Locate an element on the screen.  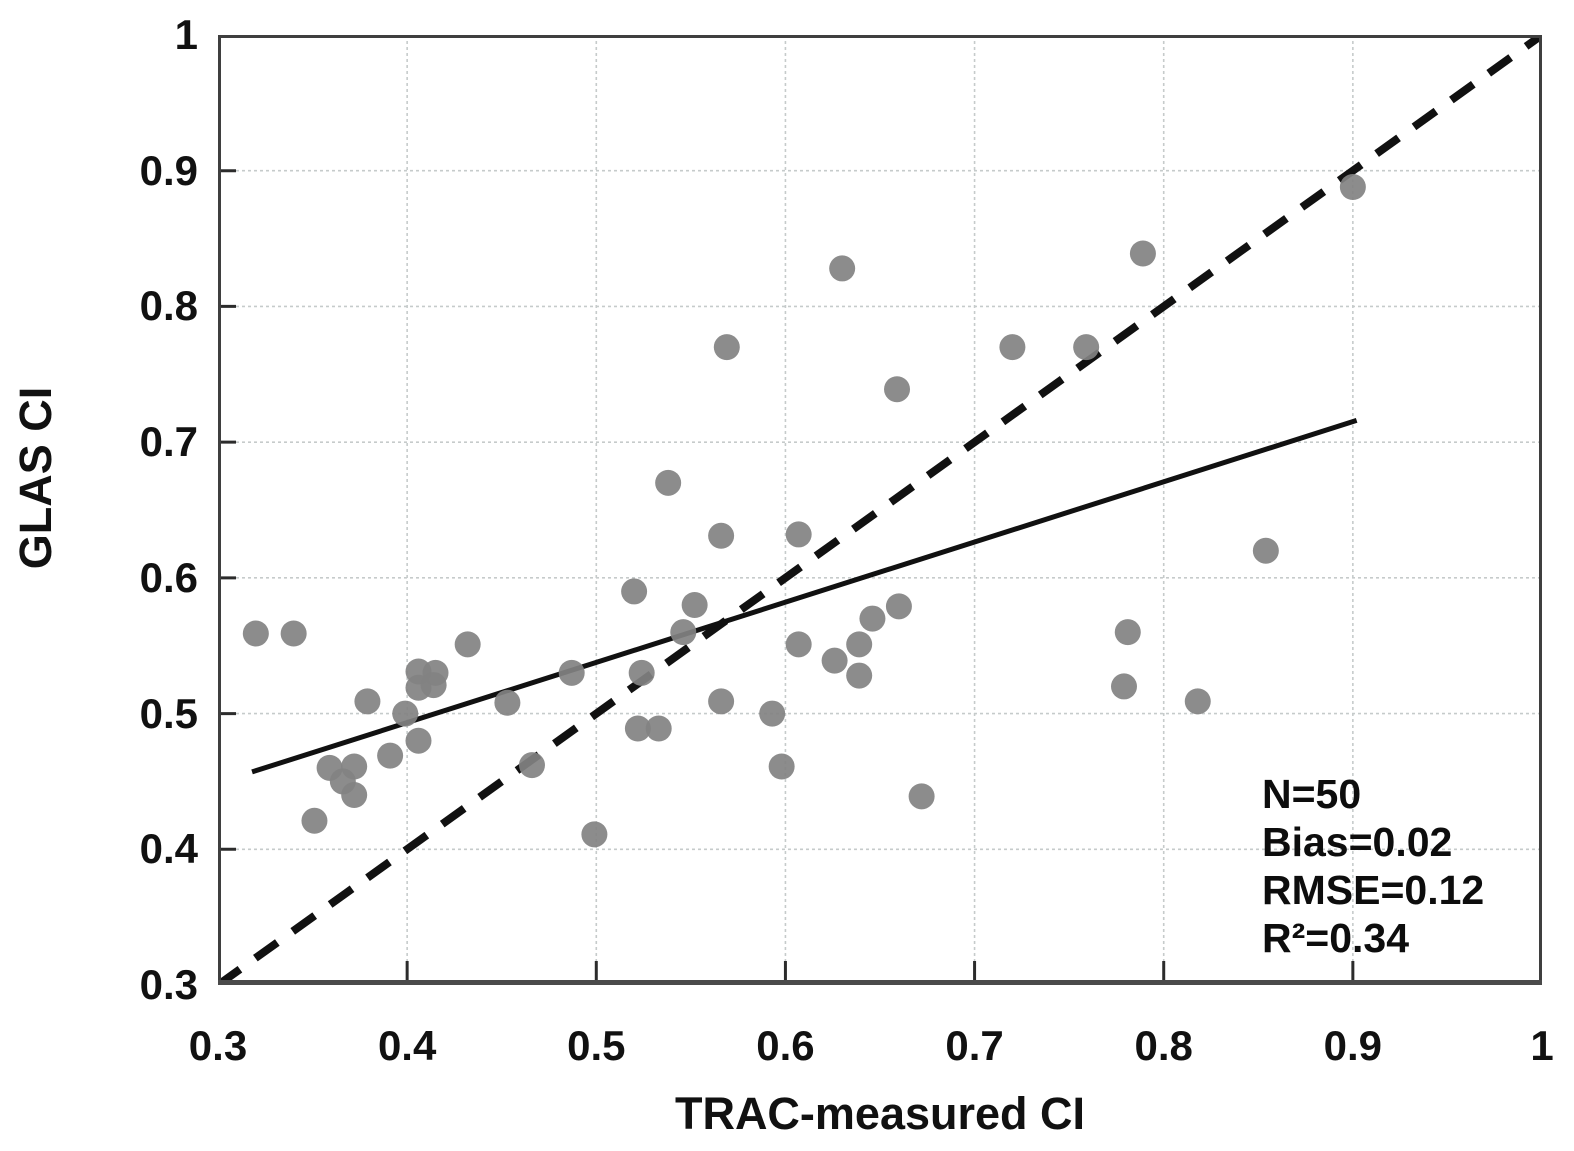
y-tick-label: 0.3 is located at coordinates (168, 984).